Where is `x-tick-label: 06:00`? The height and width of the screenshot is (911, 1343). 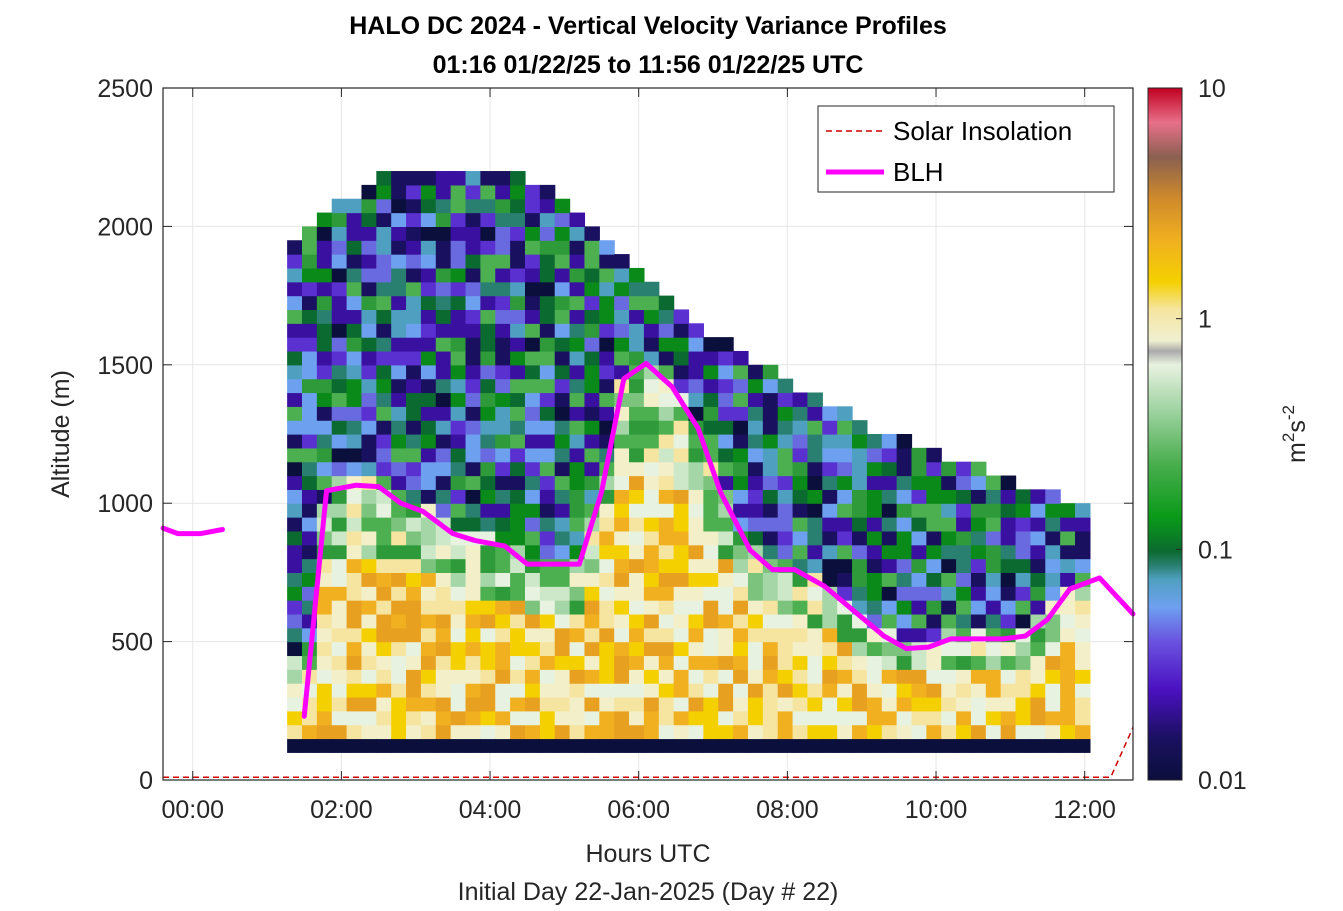
x-tick-label: 06:00 is located at coordinates (638, 810).